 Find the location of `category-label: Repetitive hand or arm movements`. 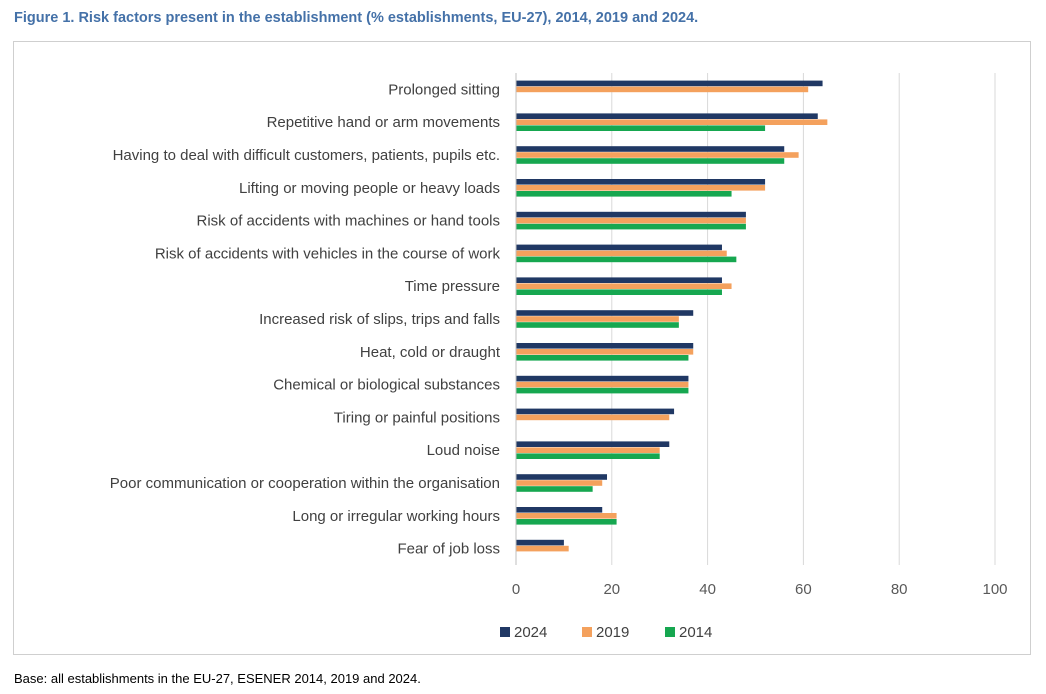

category-label: Repetitive hand or arm movements is located at coordinates (383, 122).